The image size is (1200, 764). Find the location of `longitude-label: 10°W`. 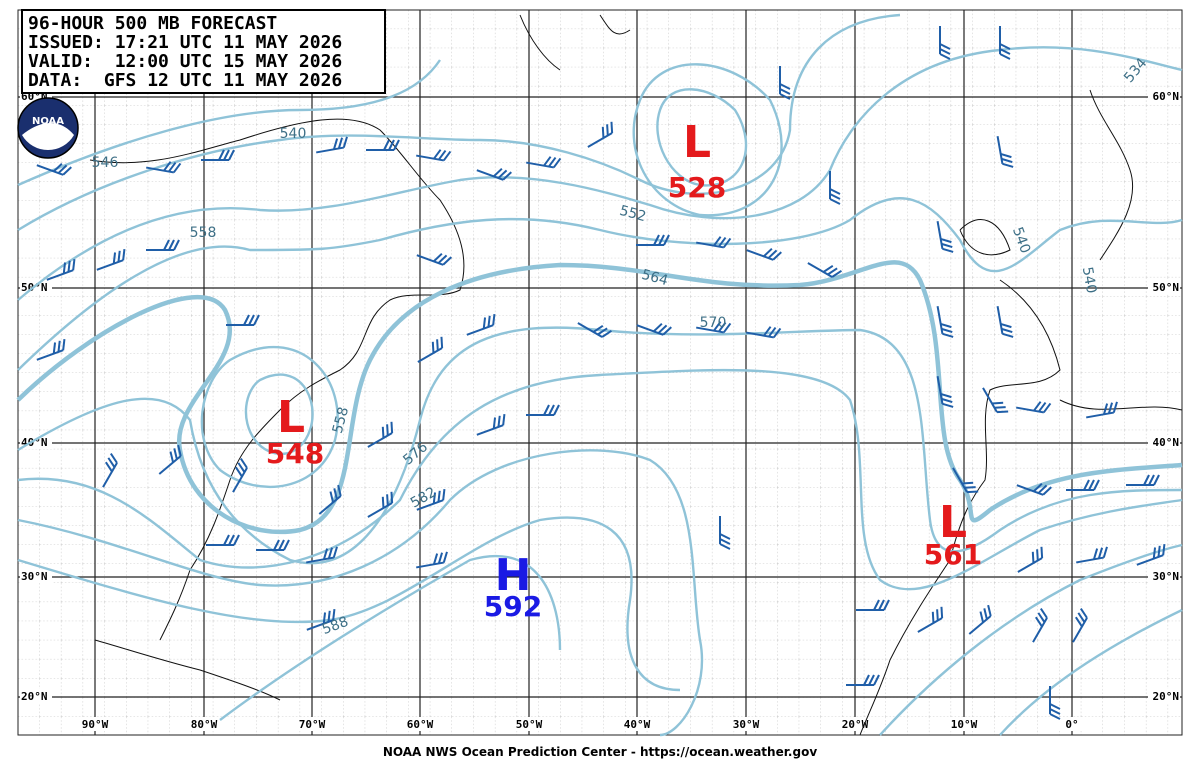

longitude-label: 10°W is located at coordinates (964, 724).